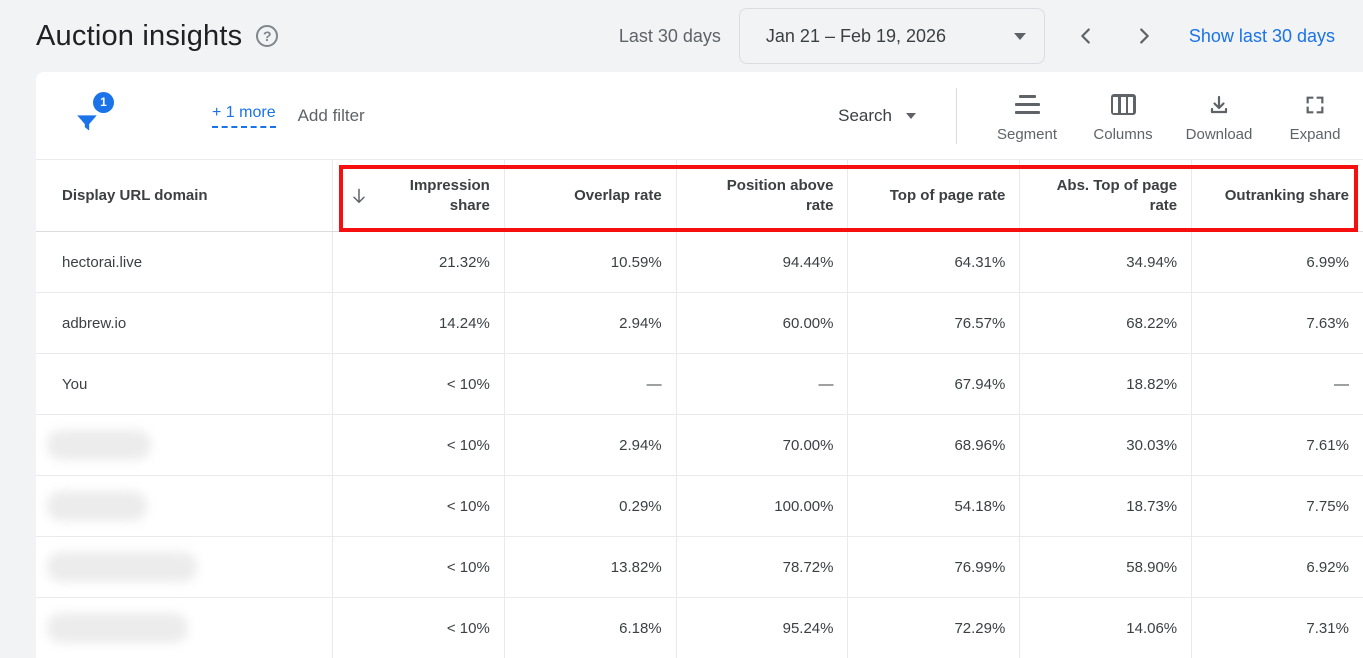 The height and width of the screenshot is (658, 1363). Describe the element at coordinates (763, 445) in the screenshot. I see `value-cell: 70.00%` at that location.